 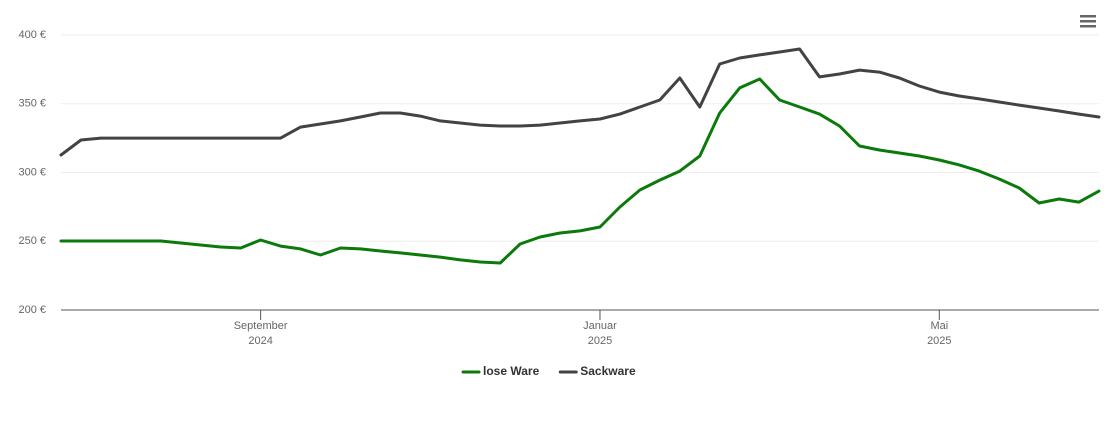 I want to click on y-tick-label: 400 €, so click(x=32, y=35).